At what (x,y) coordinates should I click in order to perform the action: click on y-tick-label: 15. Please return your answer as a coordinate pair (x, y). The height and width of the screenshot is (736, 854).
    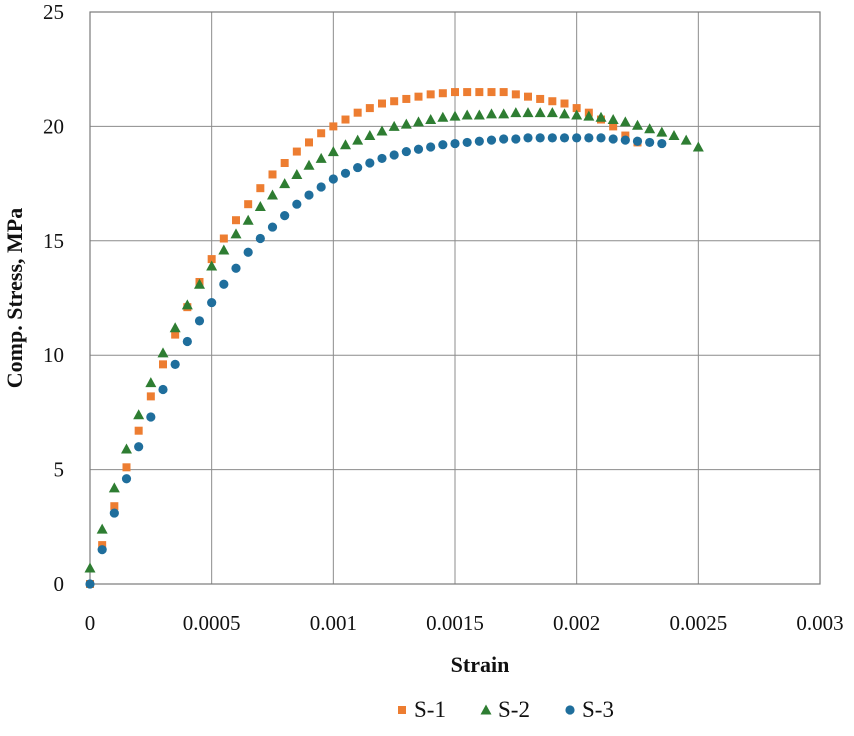
    Looking at the image, I should click on (53, 241).